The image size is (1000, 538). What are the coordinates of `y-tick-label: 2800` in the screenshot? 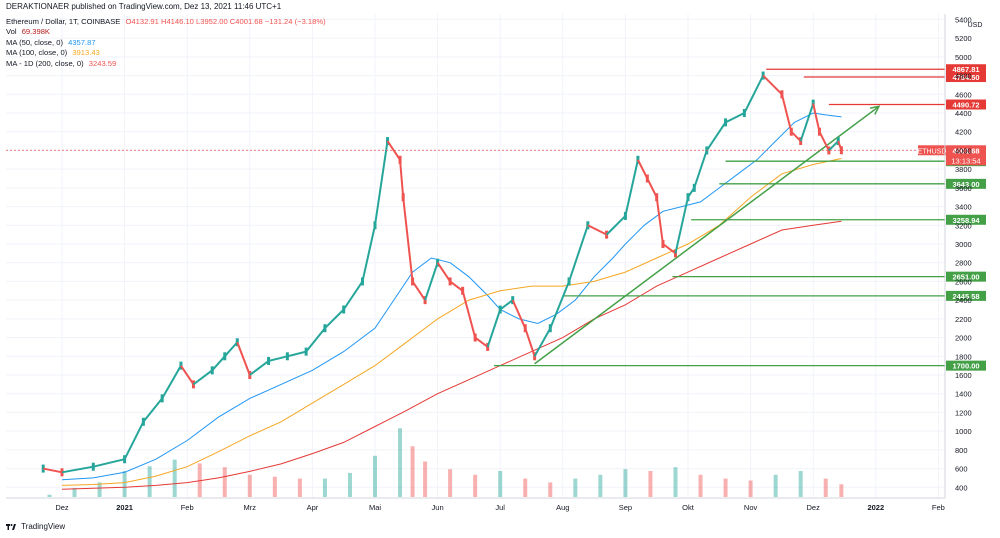 It's located at (963, 263).